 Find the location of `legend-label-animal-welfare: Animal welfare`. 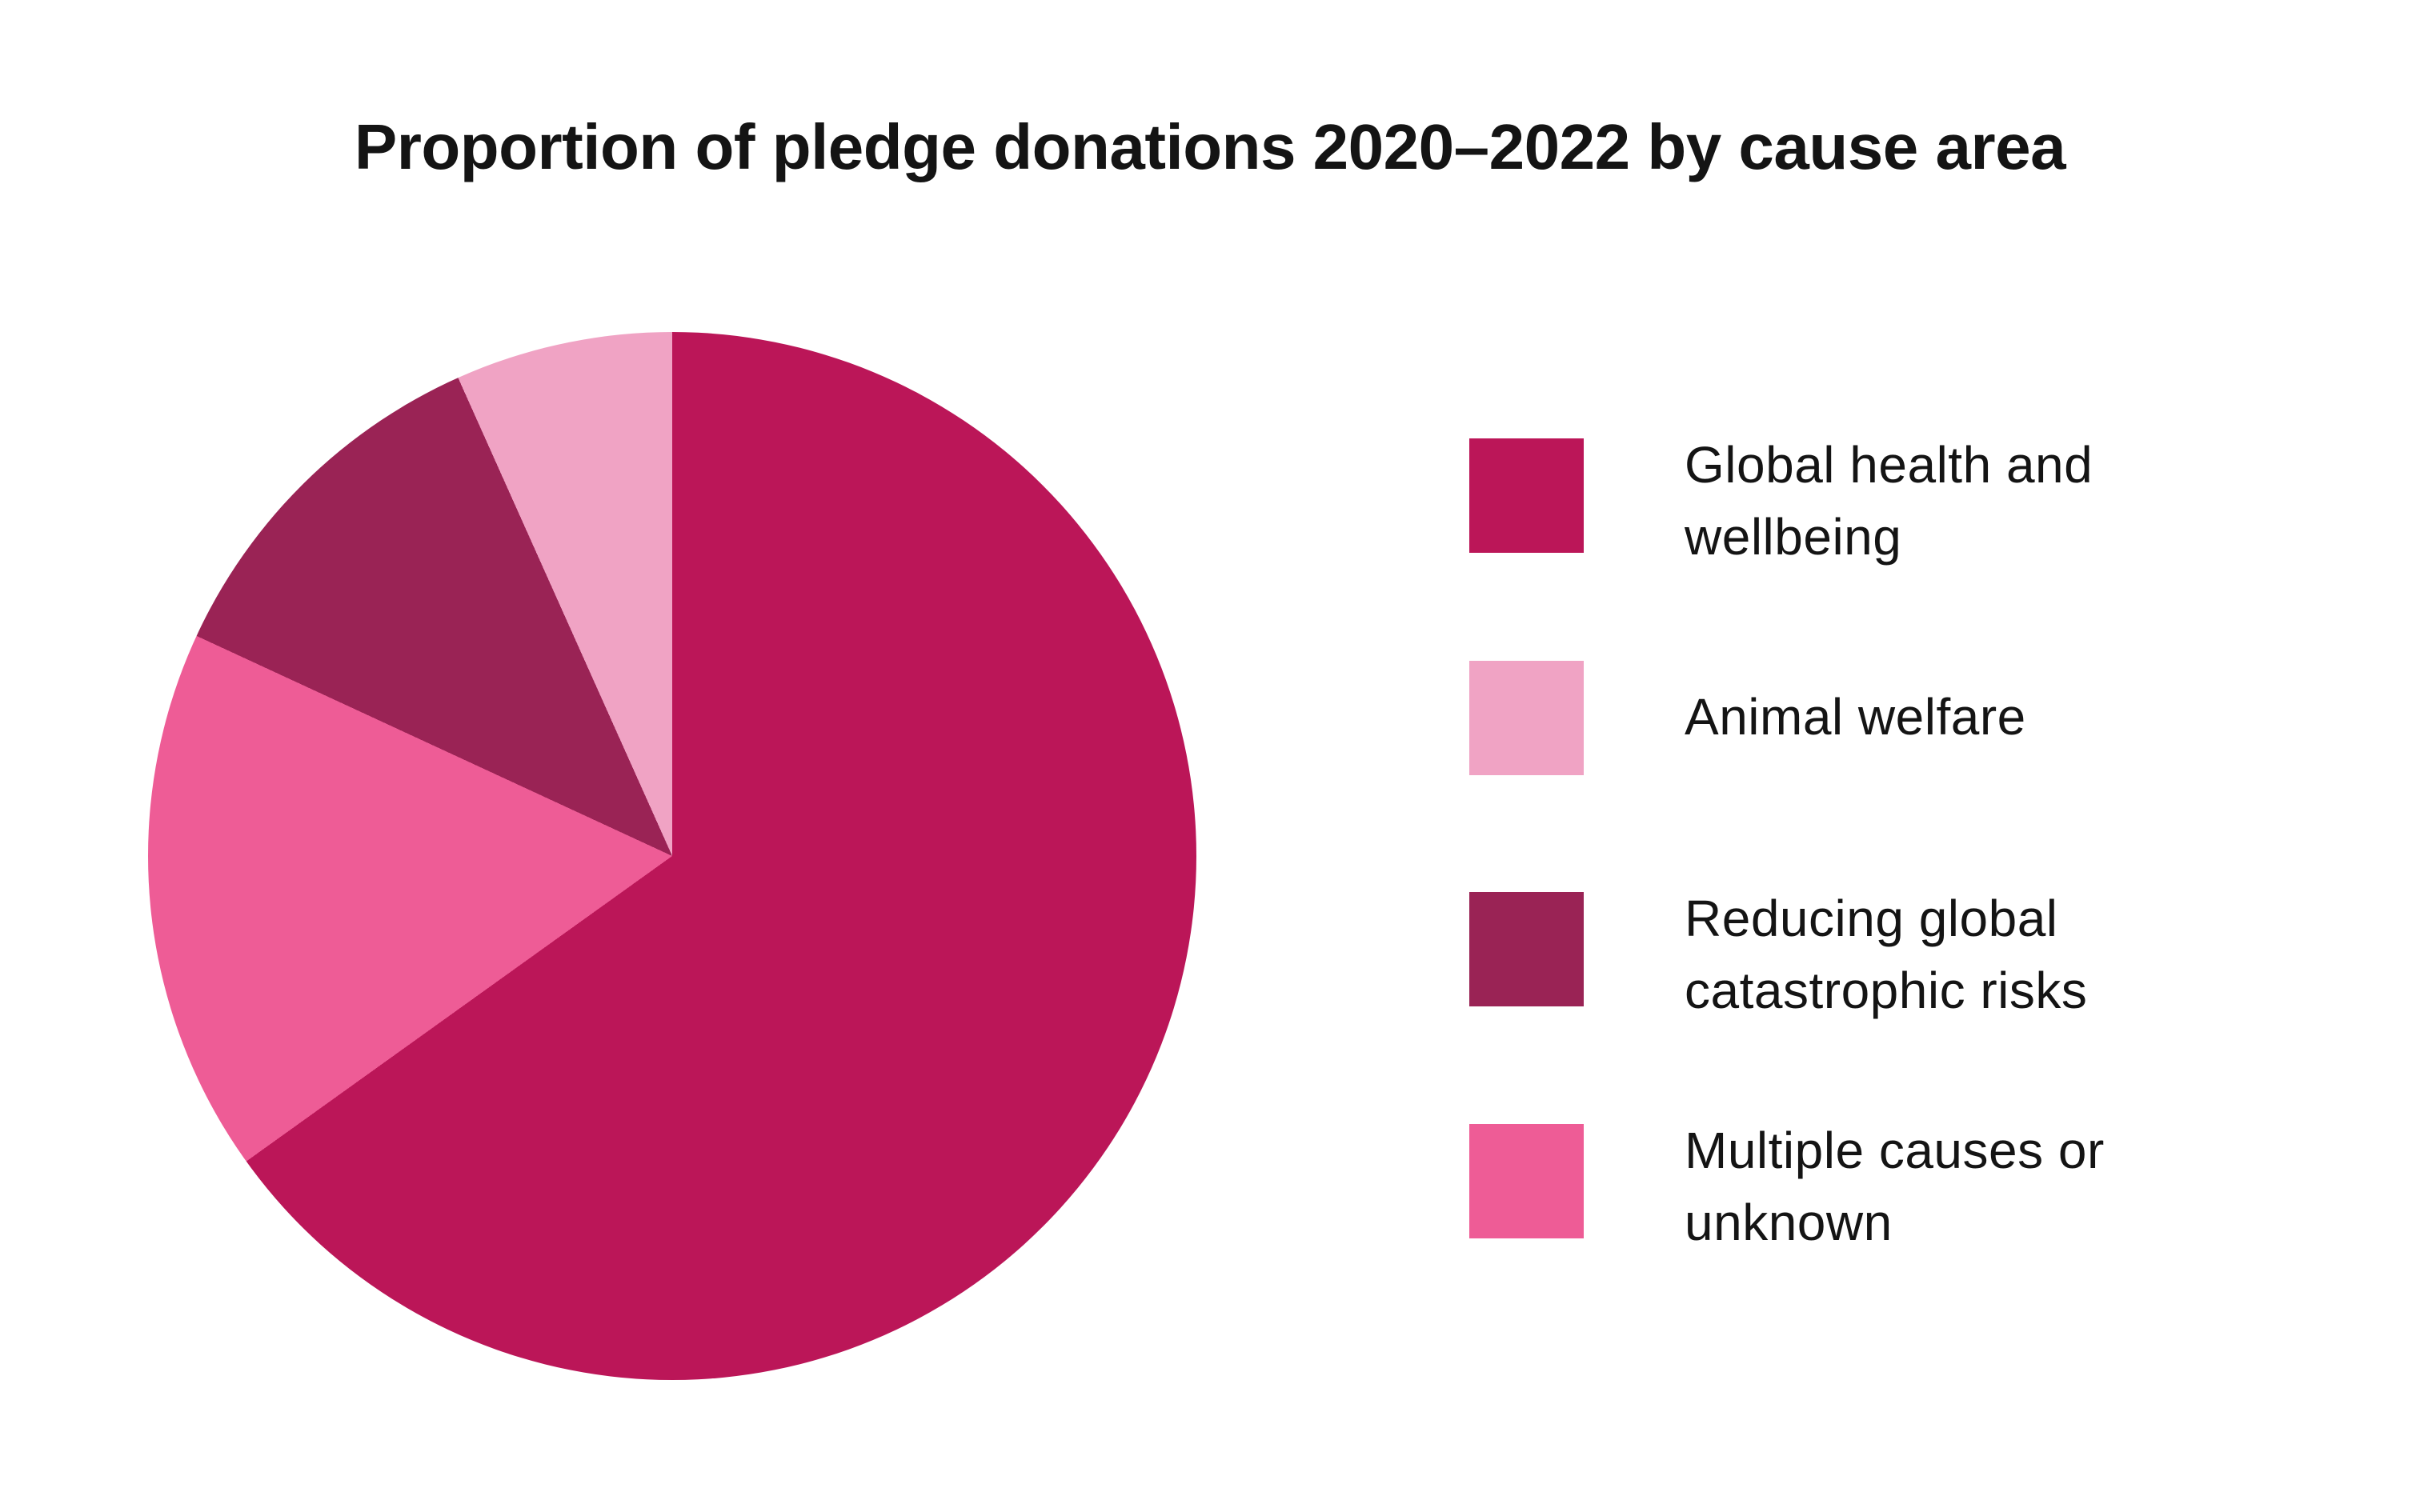

legend-label-animal-welfare: Animal welfare is located at coordinates (1855, 717).